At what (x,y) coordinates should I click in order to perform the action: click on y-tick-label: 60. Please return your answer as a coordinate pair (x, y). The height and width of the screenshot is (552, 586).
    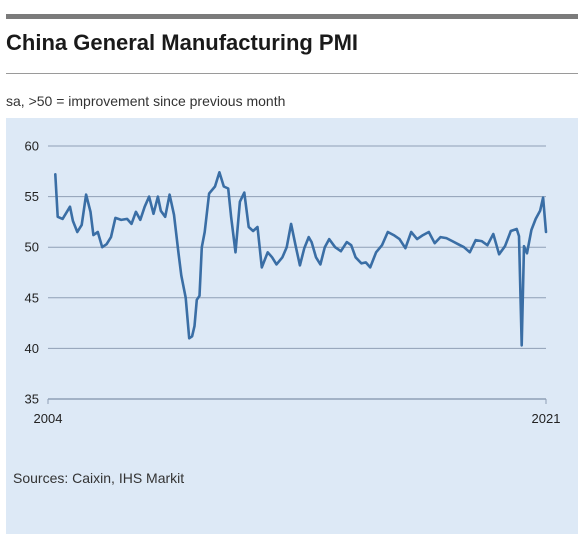
    Looking at the image, I should click on (32, 146).